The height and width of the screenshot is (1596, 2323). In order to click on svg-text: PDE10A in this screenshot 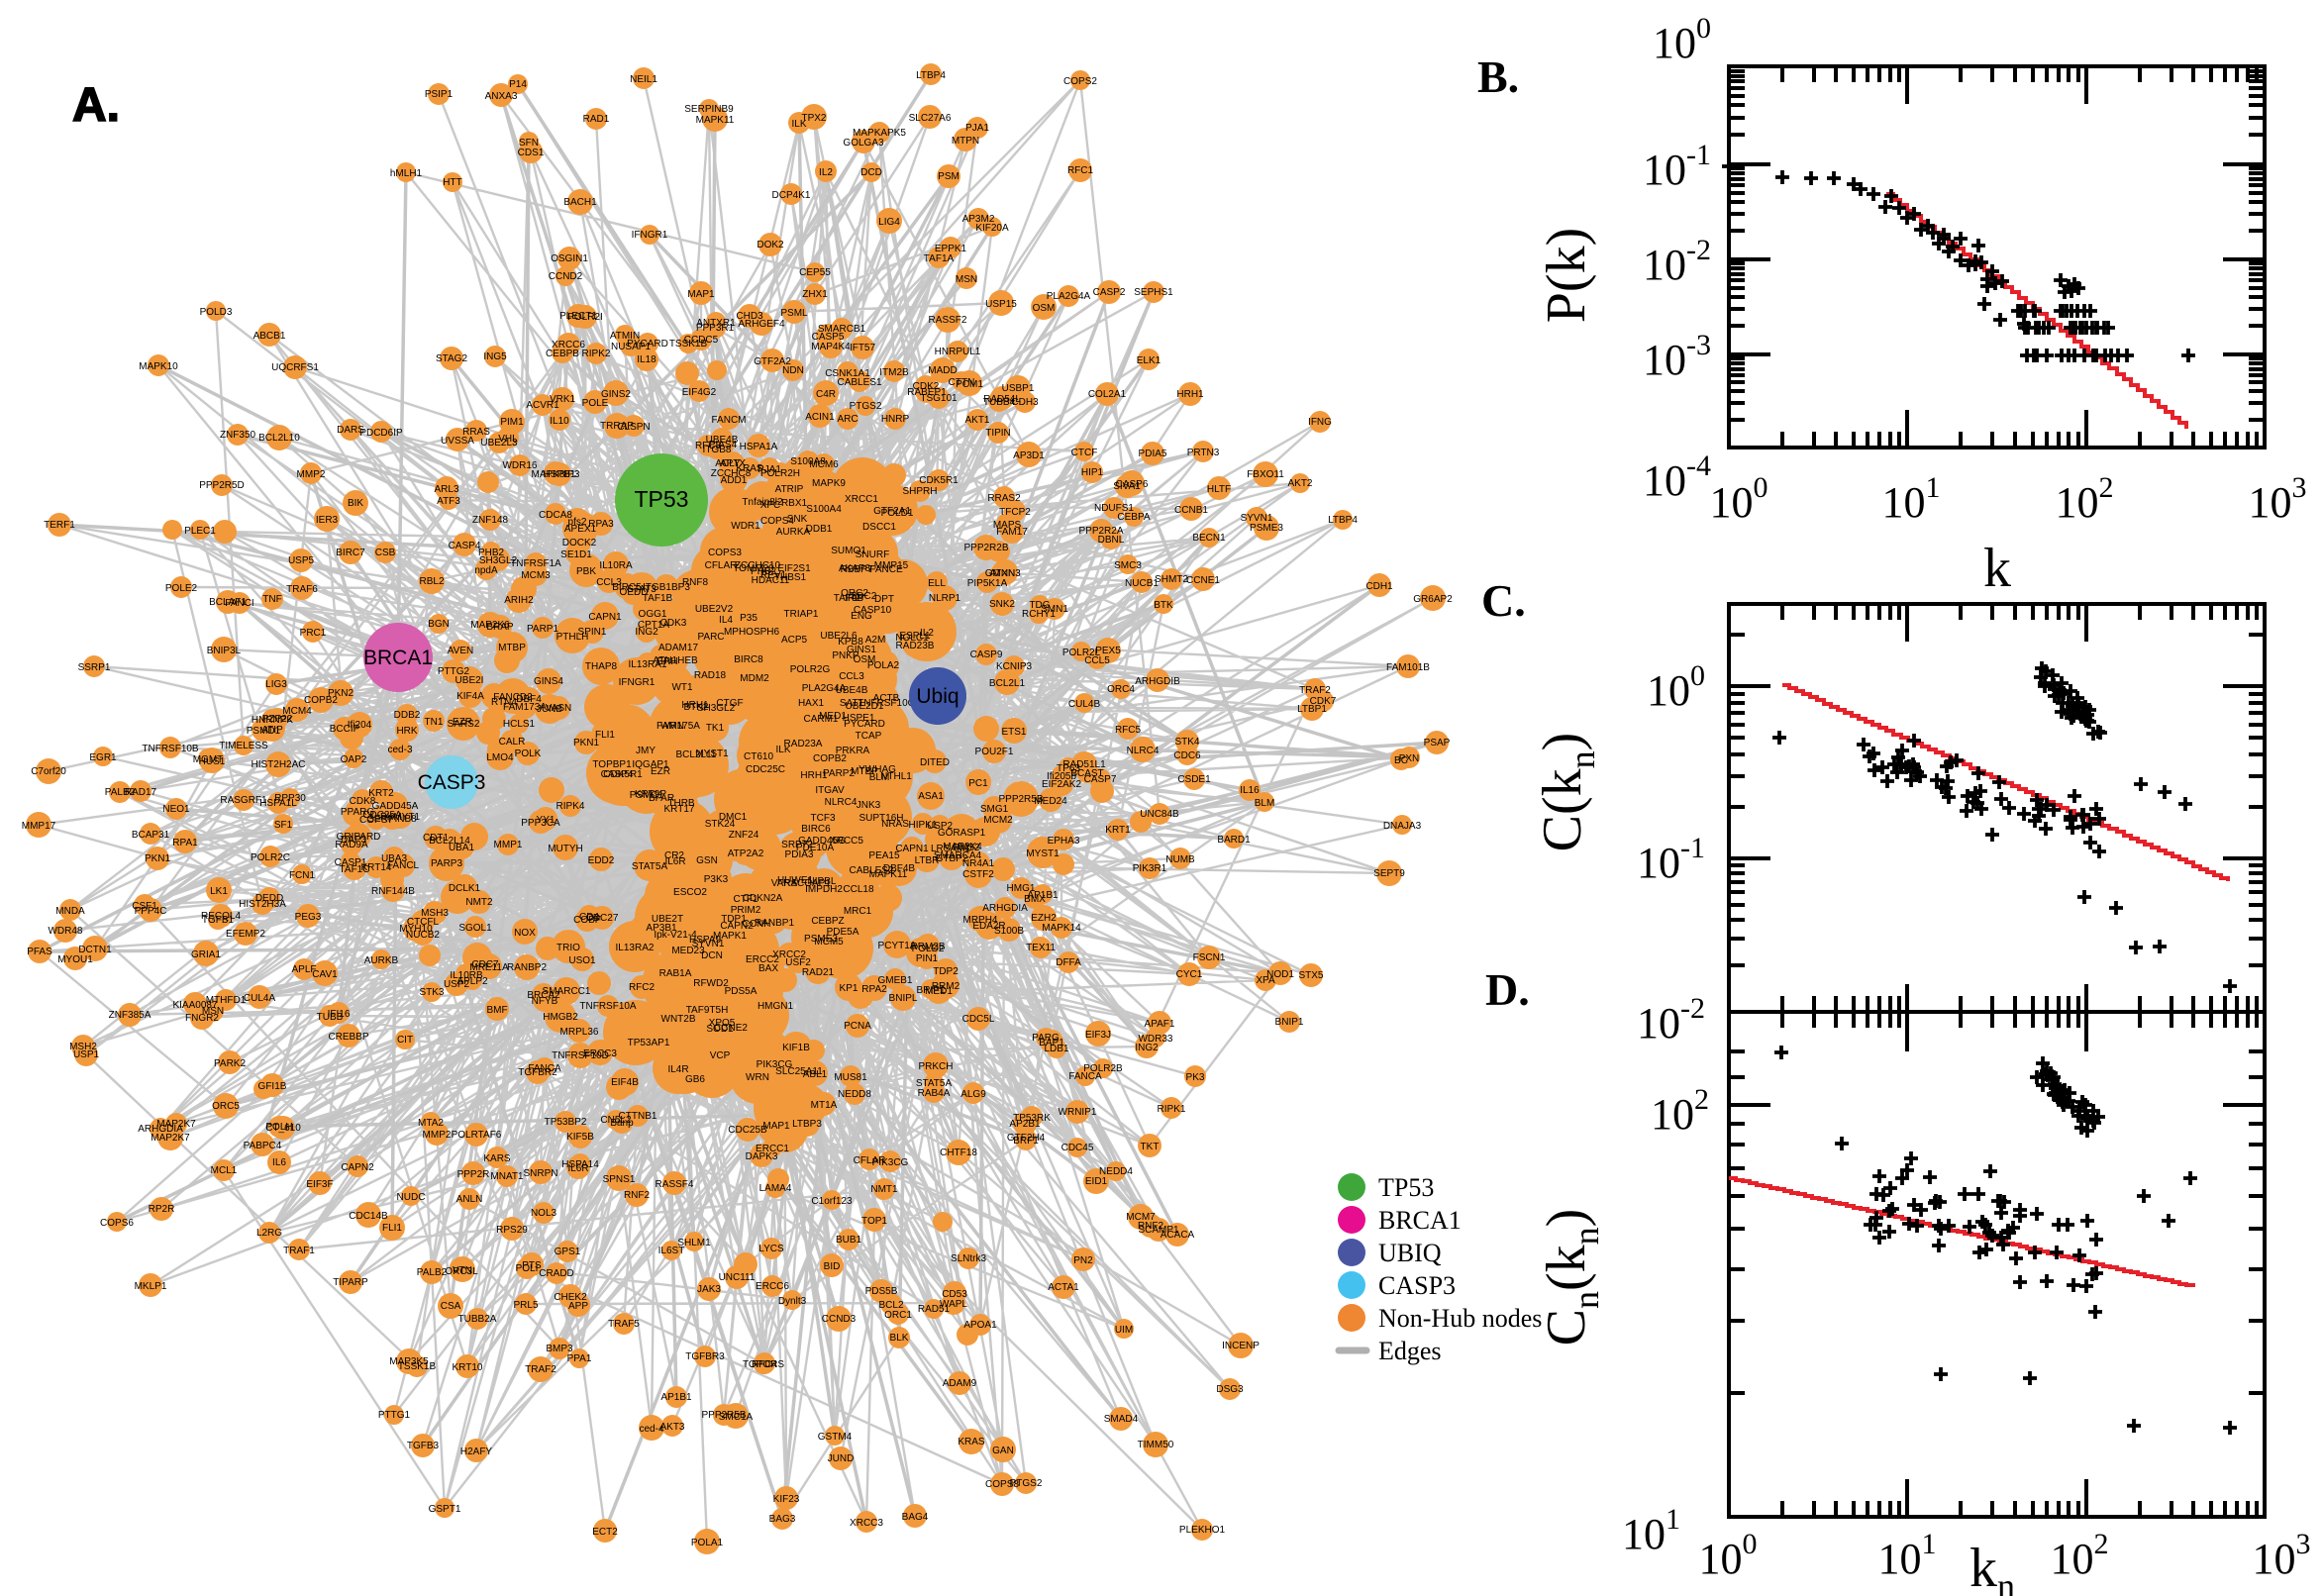, I will do `click(815, 848)`.